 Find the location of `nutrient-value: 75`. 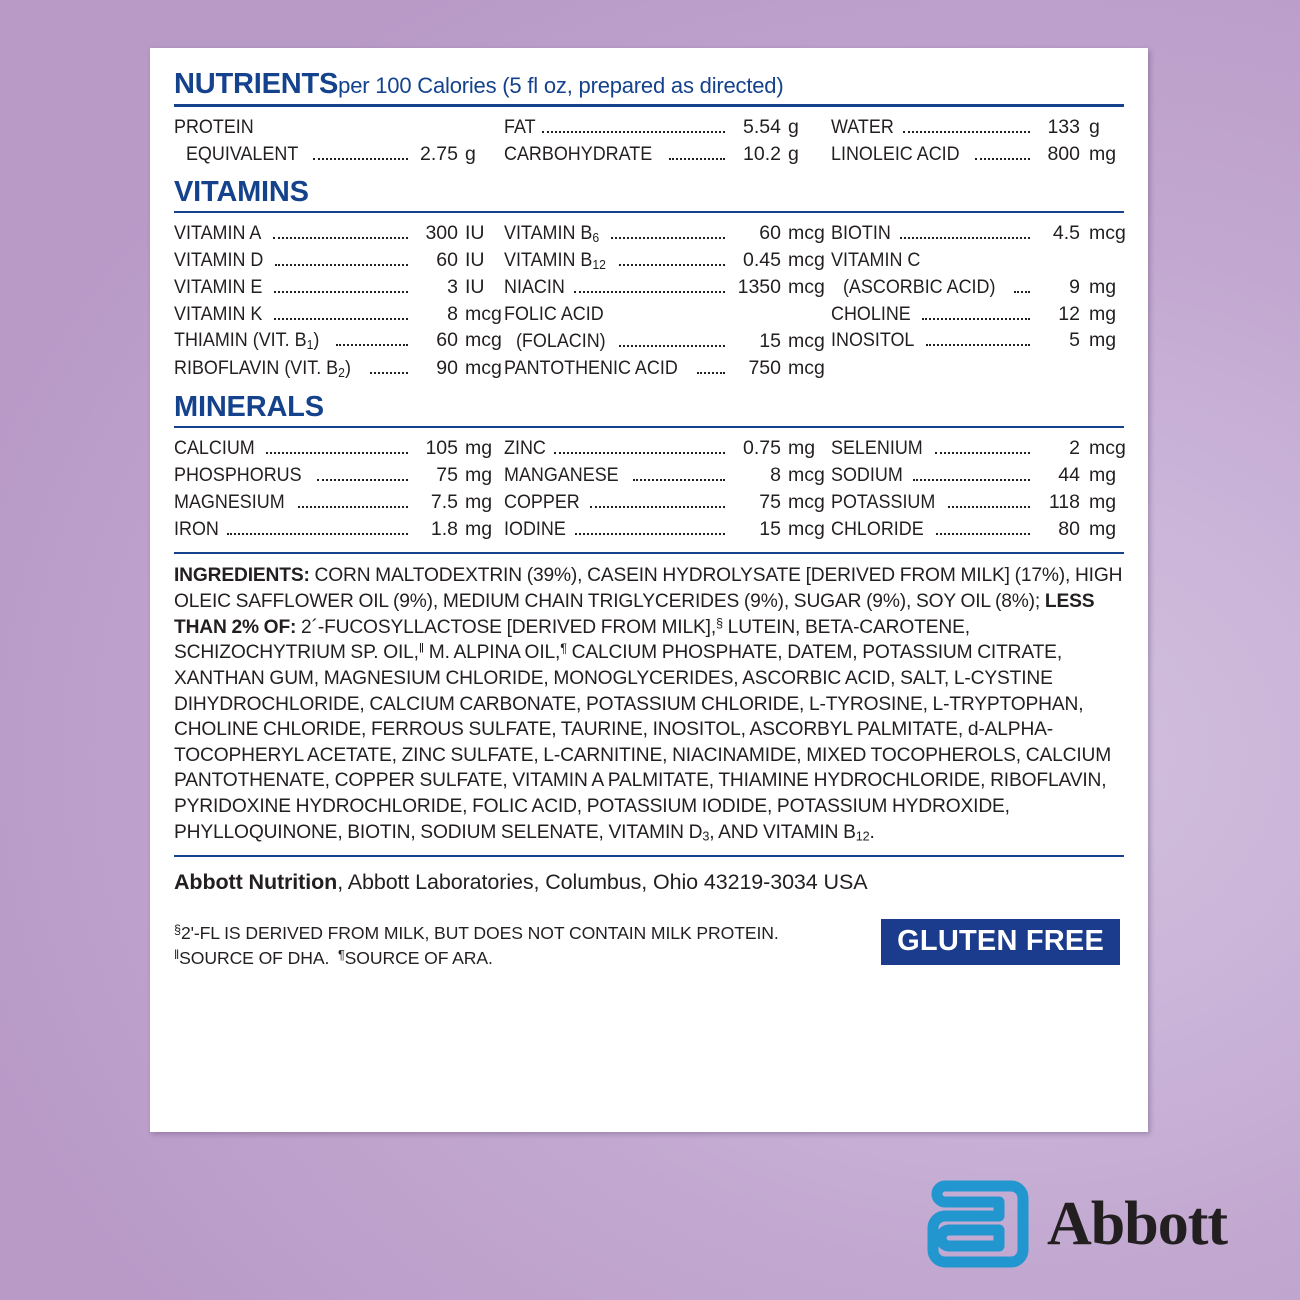

nutrient-value: 75 is located at coordinates (770, 501).